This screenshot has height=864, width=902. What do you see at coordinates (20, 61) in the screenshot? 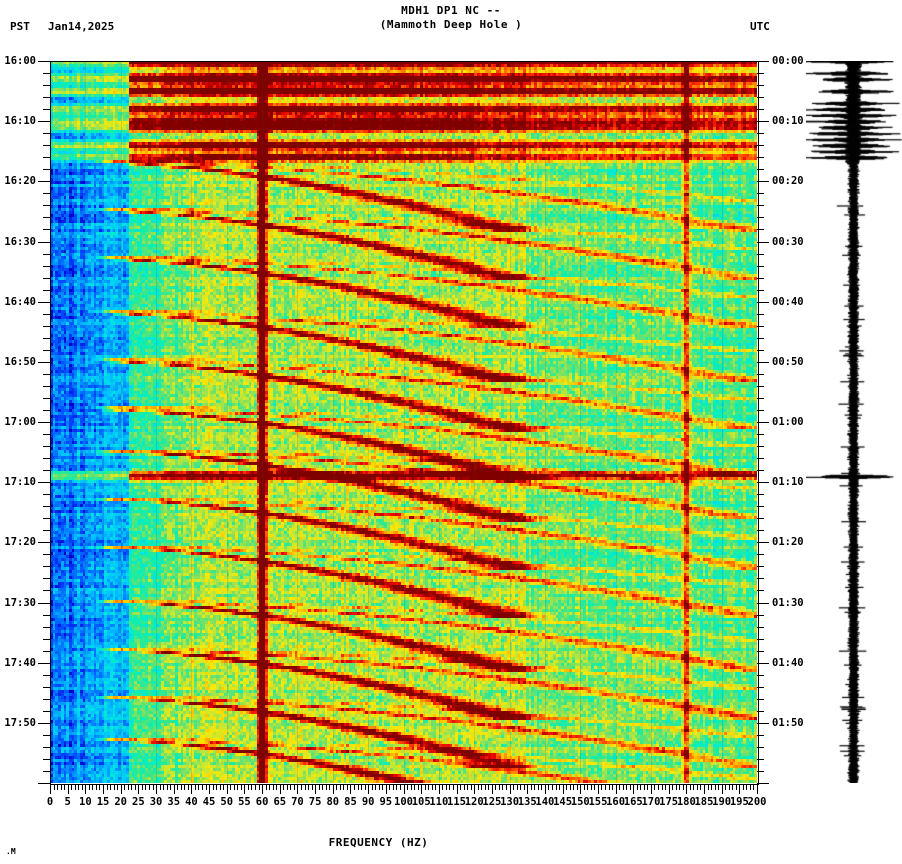
I see `y-axis-label-pst: 16:00` at bounding box center [20, 61].